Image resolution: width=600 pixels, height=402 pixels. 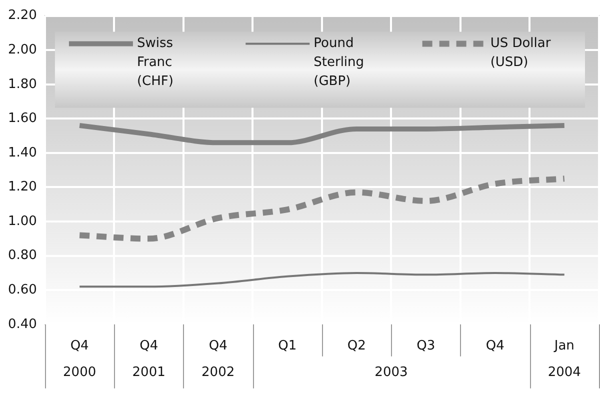 What do you see at coordinates (563, 346) in the screenshot?
I see `x-tick-label: Jan` at bounding box center [563, 346].